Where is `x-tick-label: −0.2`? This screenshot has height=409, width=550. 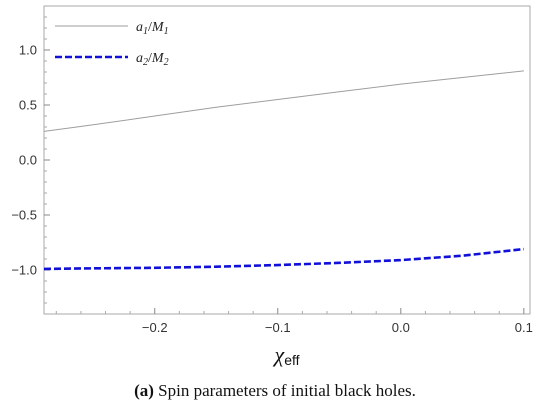
x-tick-label: −0.2 is located at coordinates (155, 327).